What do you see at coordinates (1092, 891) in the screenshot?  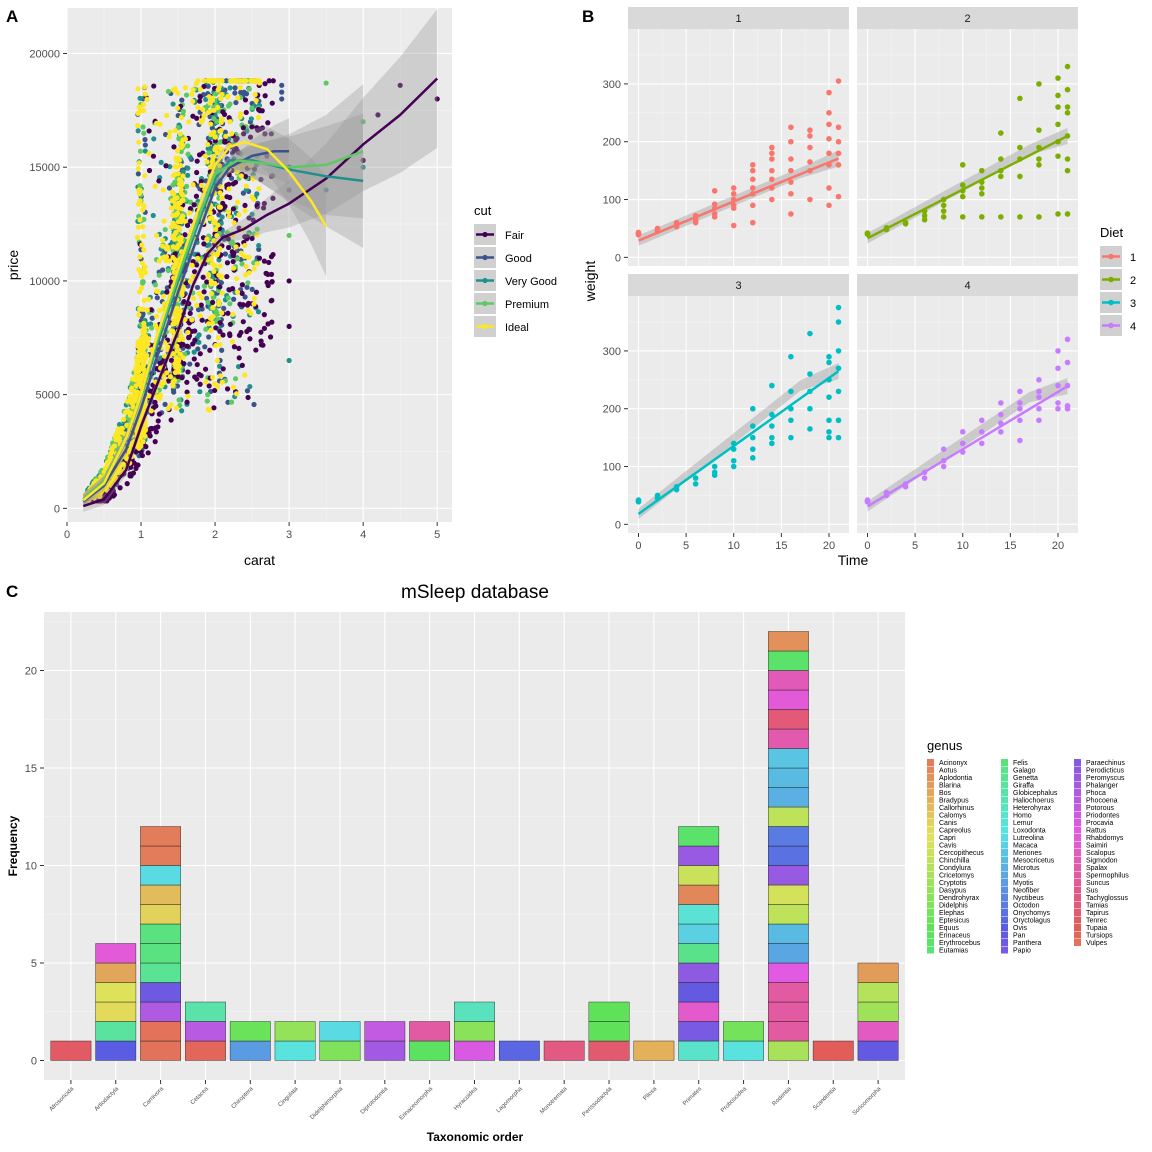 I see `legend-label: Sus` at bounding box center [1092, 891].